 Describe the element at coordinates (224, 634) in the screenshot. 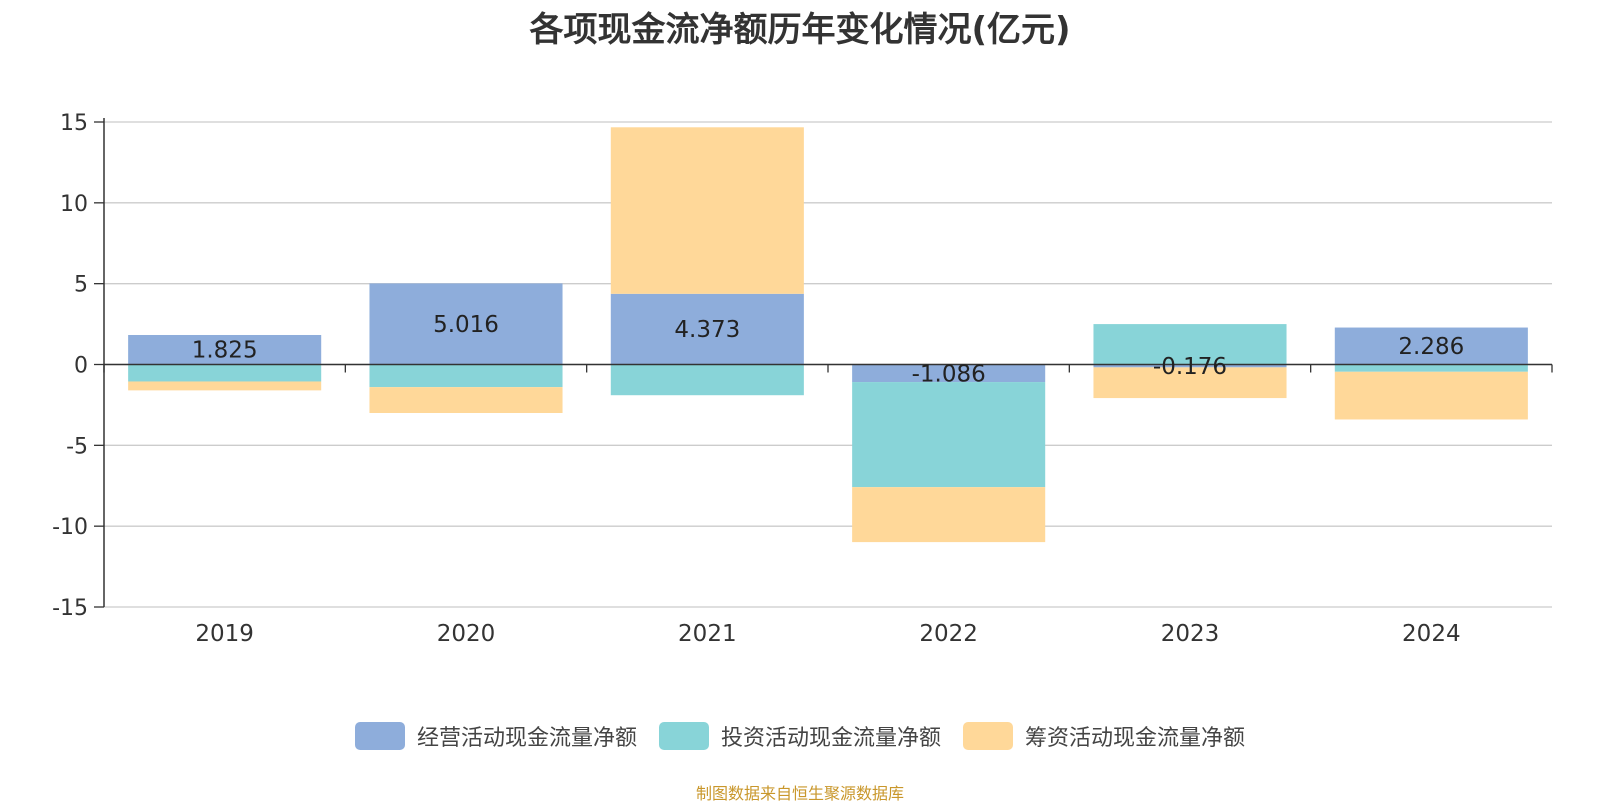

I see `x-tick-label: 2019` at that location.